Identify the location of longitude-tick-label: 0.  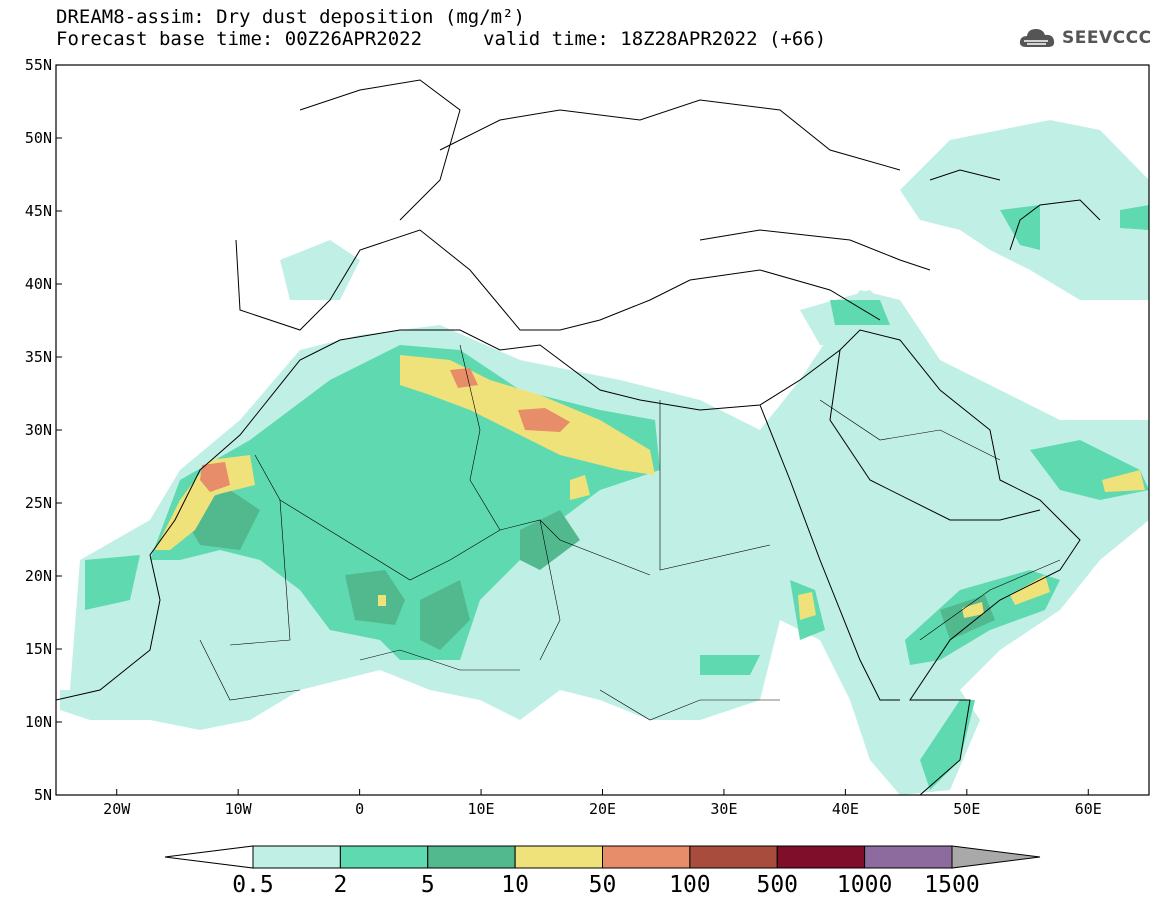
(359, 809).